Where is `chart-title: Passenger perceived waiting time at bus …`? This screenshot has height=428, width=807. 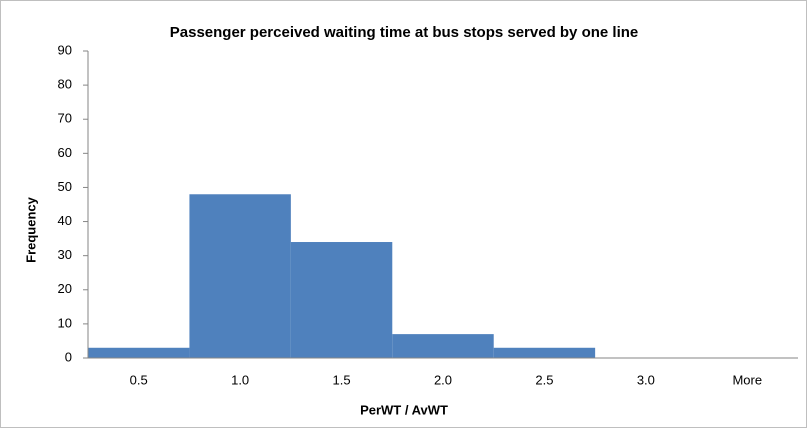
chart-title: Passenger perceived waiting time at bus … is located at coordinates (404, 32).